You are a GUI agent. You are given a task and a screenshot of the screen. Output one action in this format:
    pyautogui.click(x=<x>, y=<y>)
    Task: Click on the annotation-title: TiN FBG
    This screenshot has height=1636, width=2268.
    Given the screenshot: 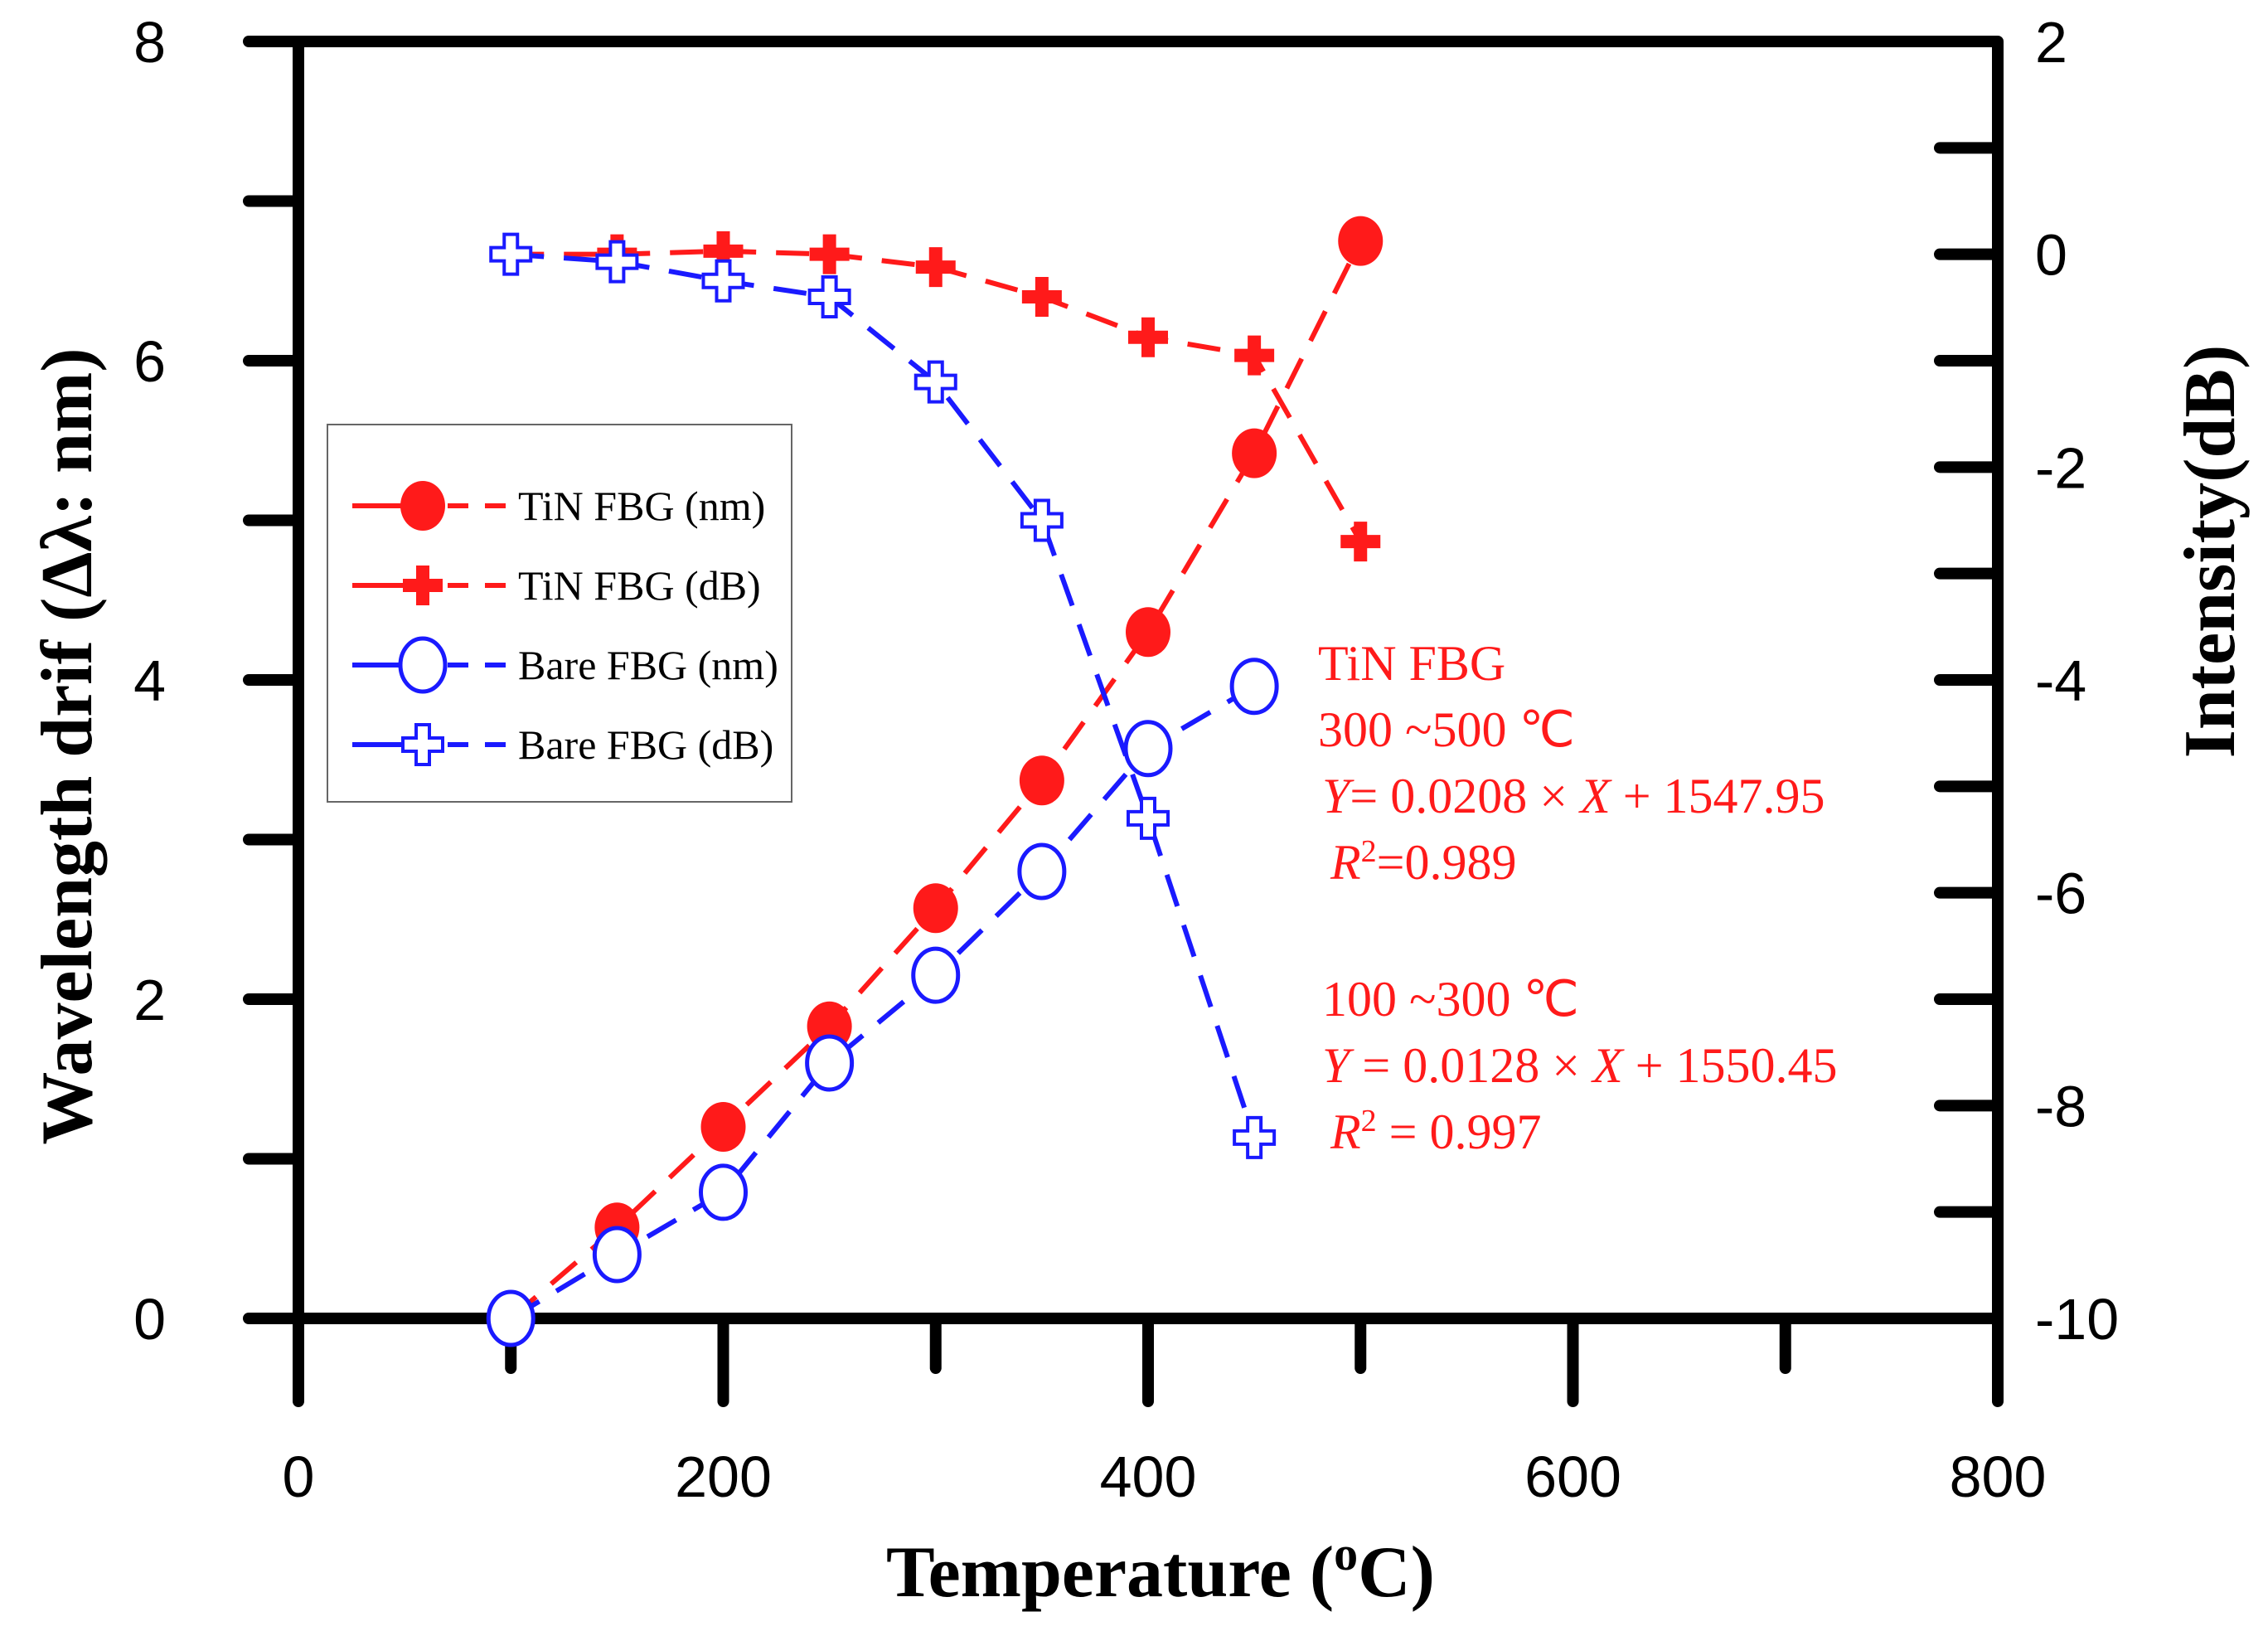 What is the action you would take?
    pyautogui.click(x=1411, y=663)
    